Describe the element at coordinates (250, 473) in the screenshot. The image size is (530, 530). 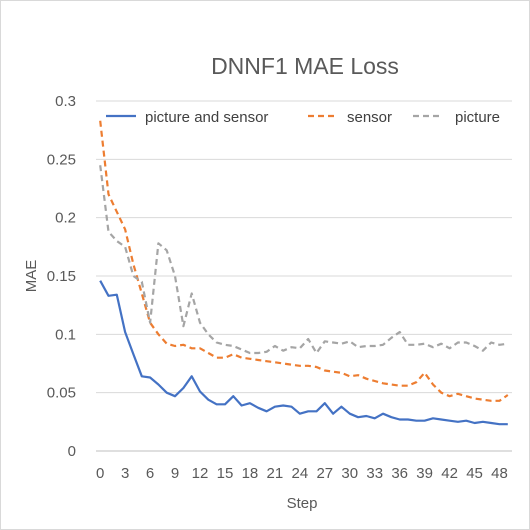
I see `x-tick-label: 18` at that location.